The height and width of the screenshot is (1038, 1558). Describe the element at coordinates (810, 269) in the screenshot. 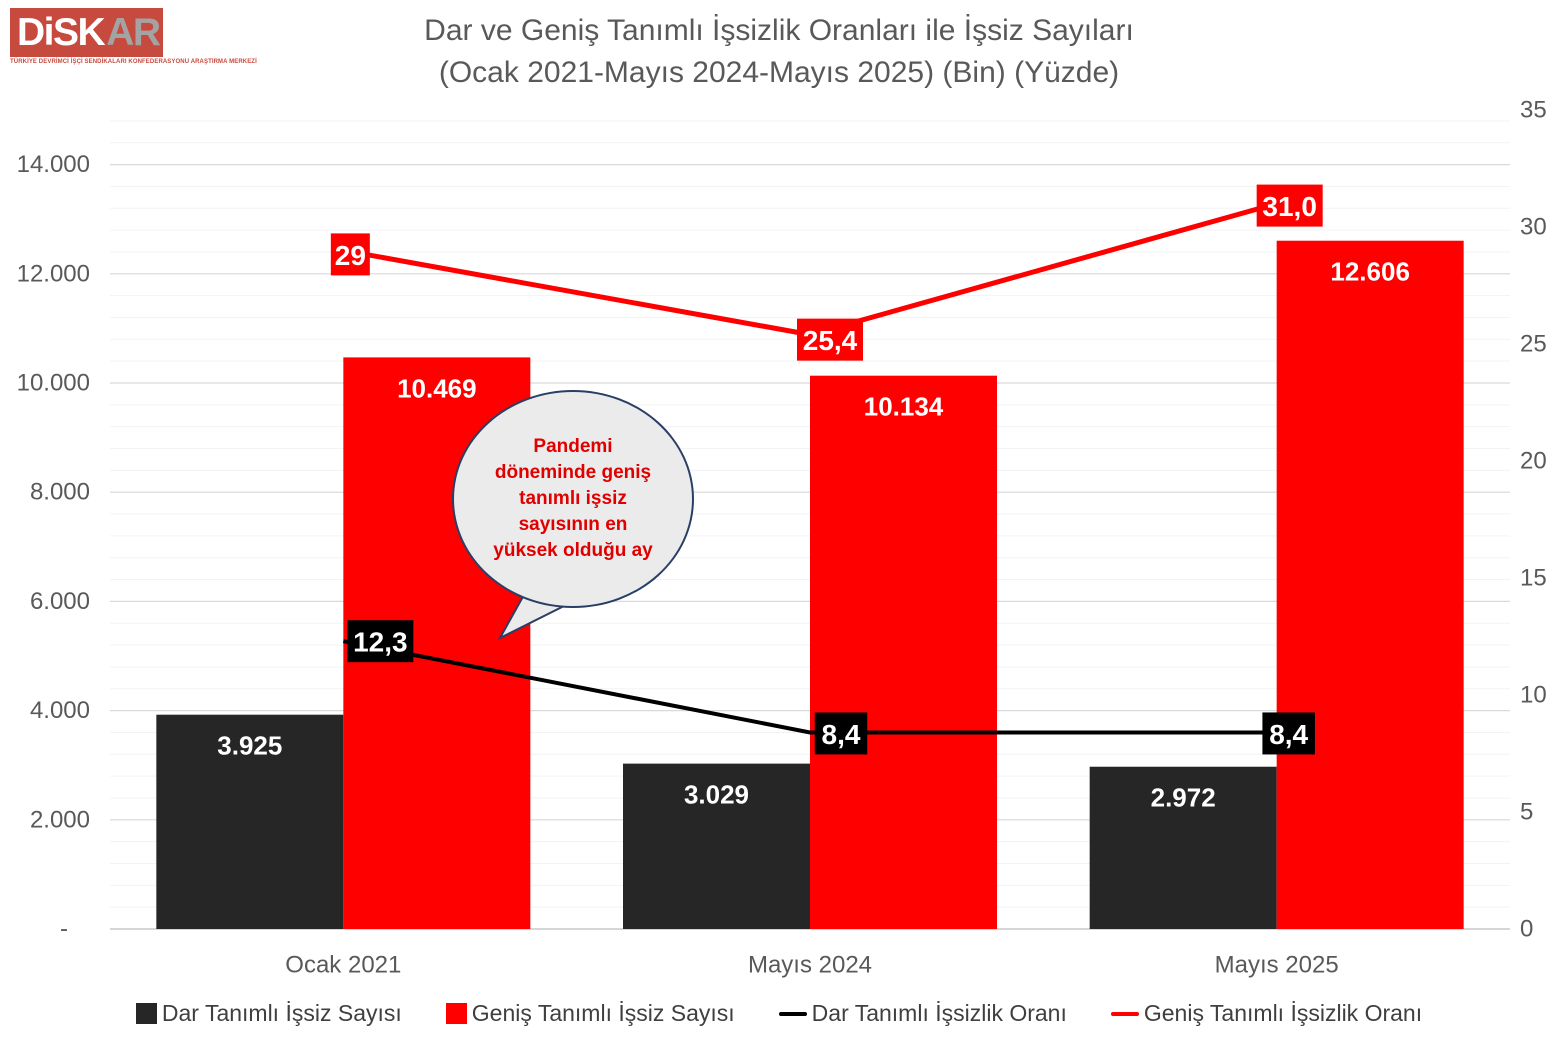

I see `line-genis-oran` at that location.